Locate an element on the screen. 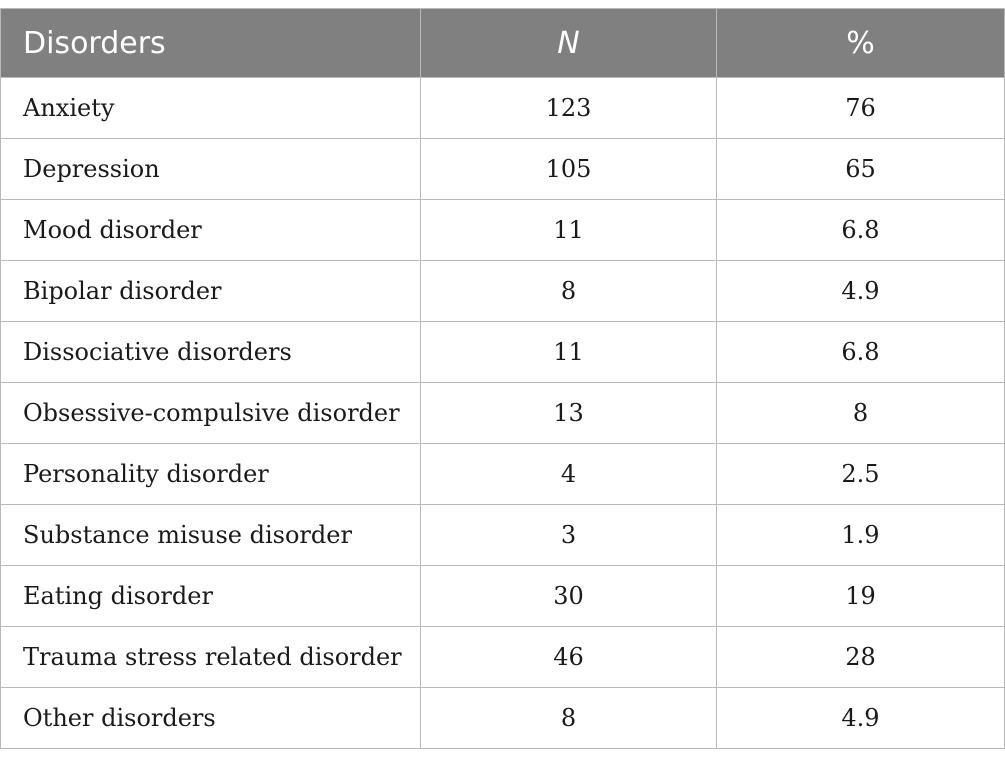  table-header: Disorders N % is located at coordinates (502, 43).